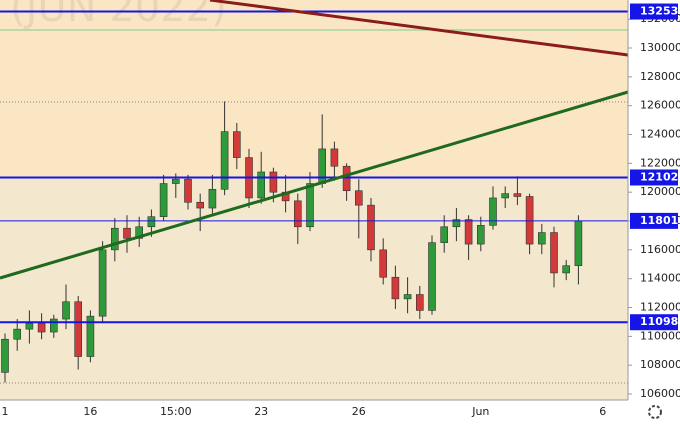 The image size is (680, 426). Describe the element at coordinates (660, 249) in the screenshot. I see `y-tick-label: 116000` at that location.